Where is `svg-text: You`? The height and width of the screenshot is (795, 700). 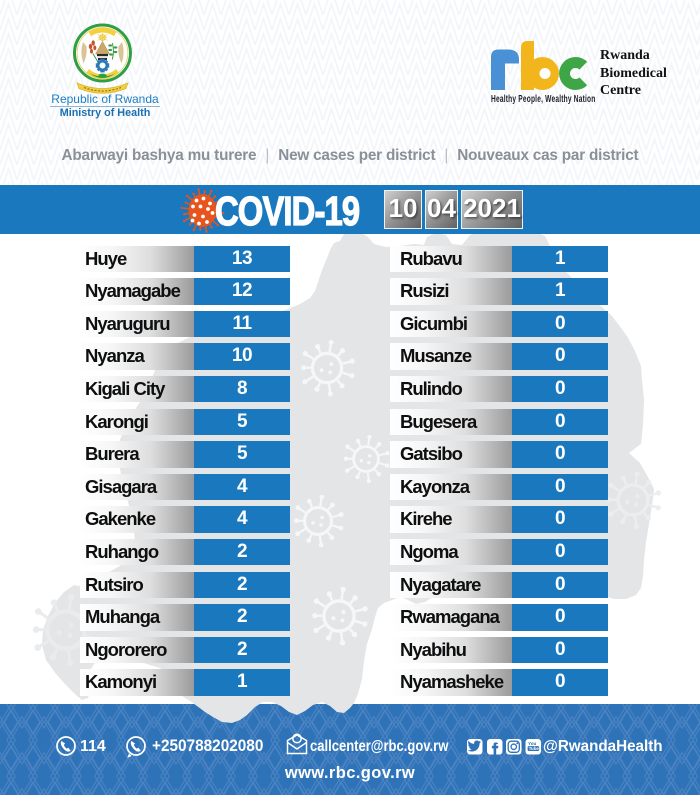 svg-text: You is located at coordinates (532, 743).